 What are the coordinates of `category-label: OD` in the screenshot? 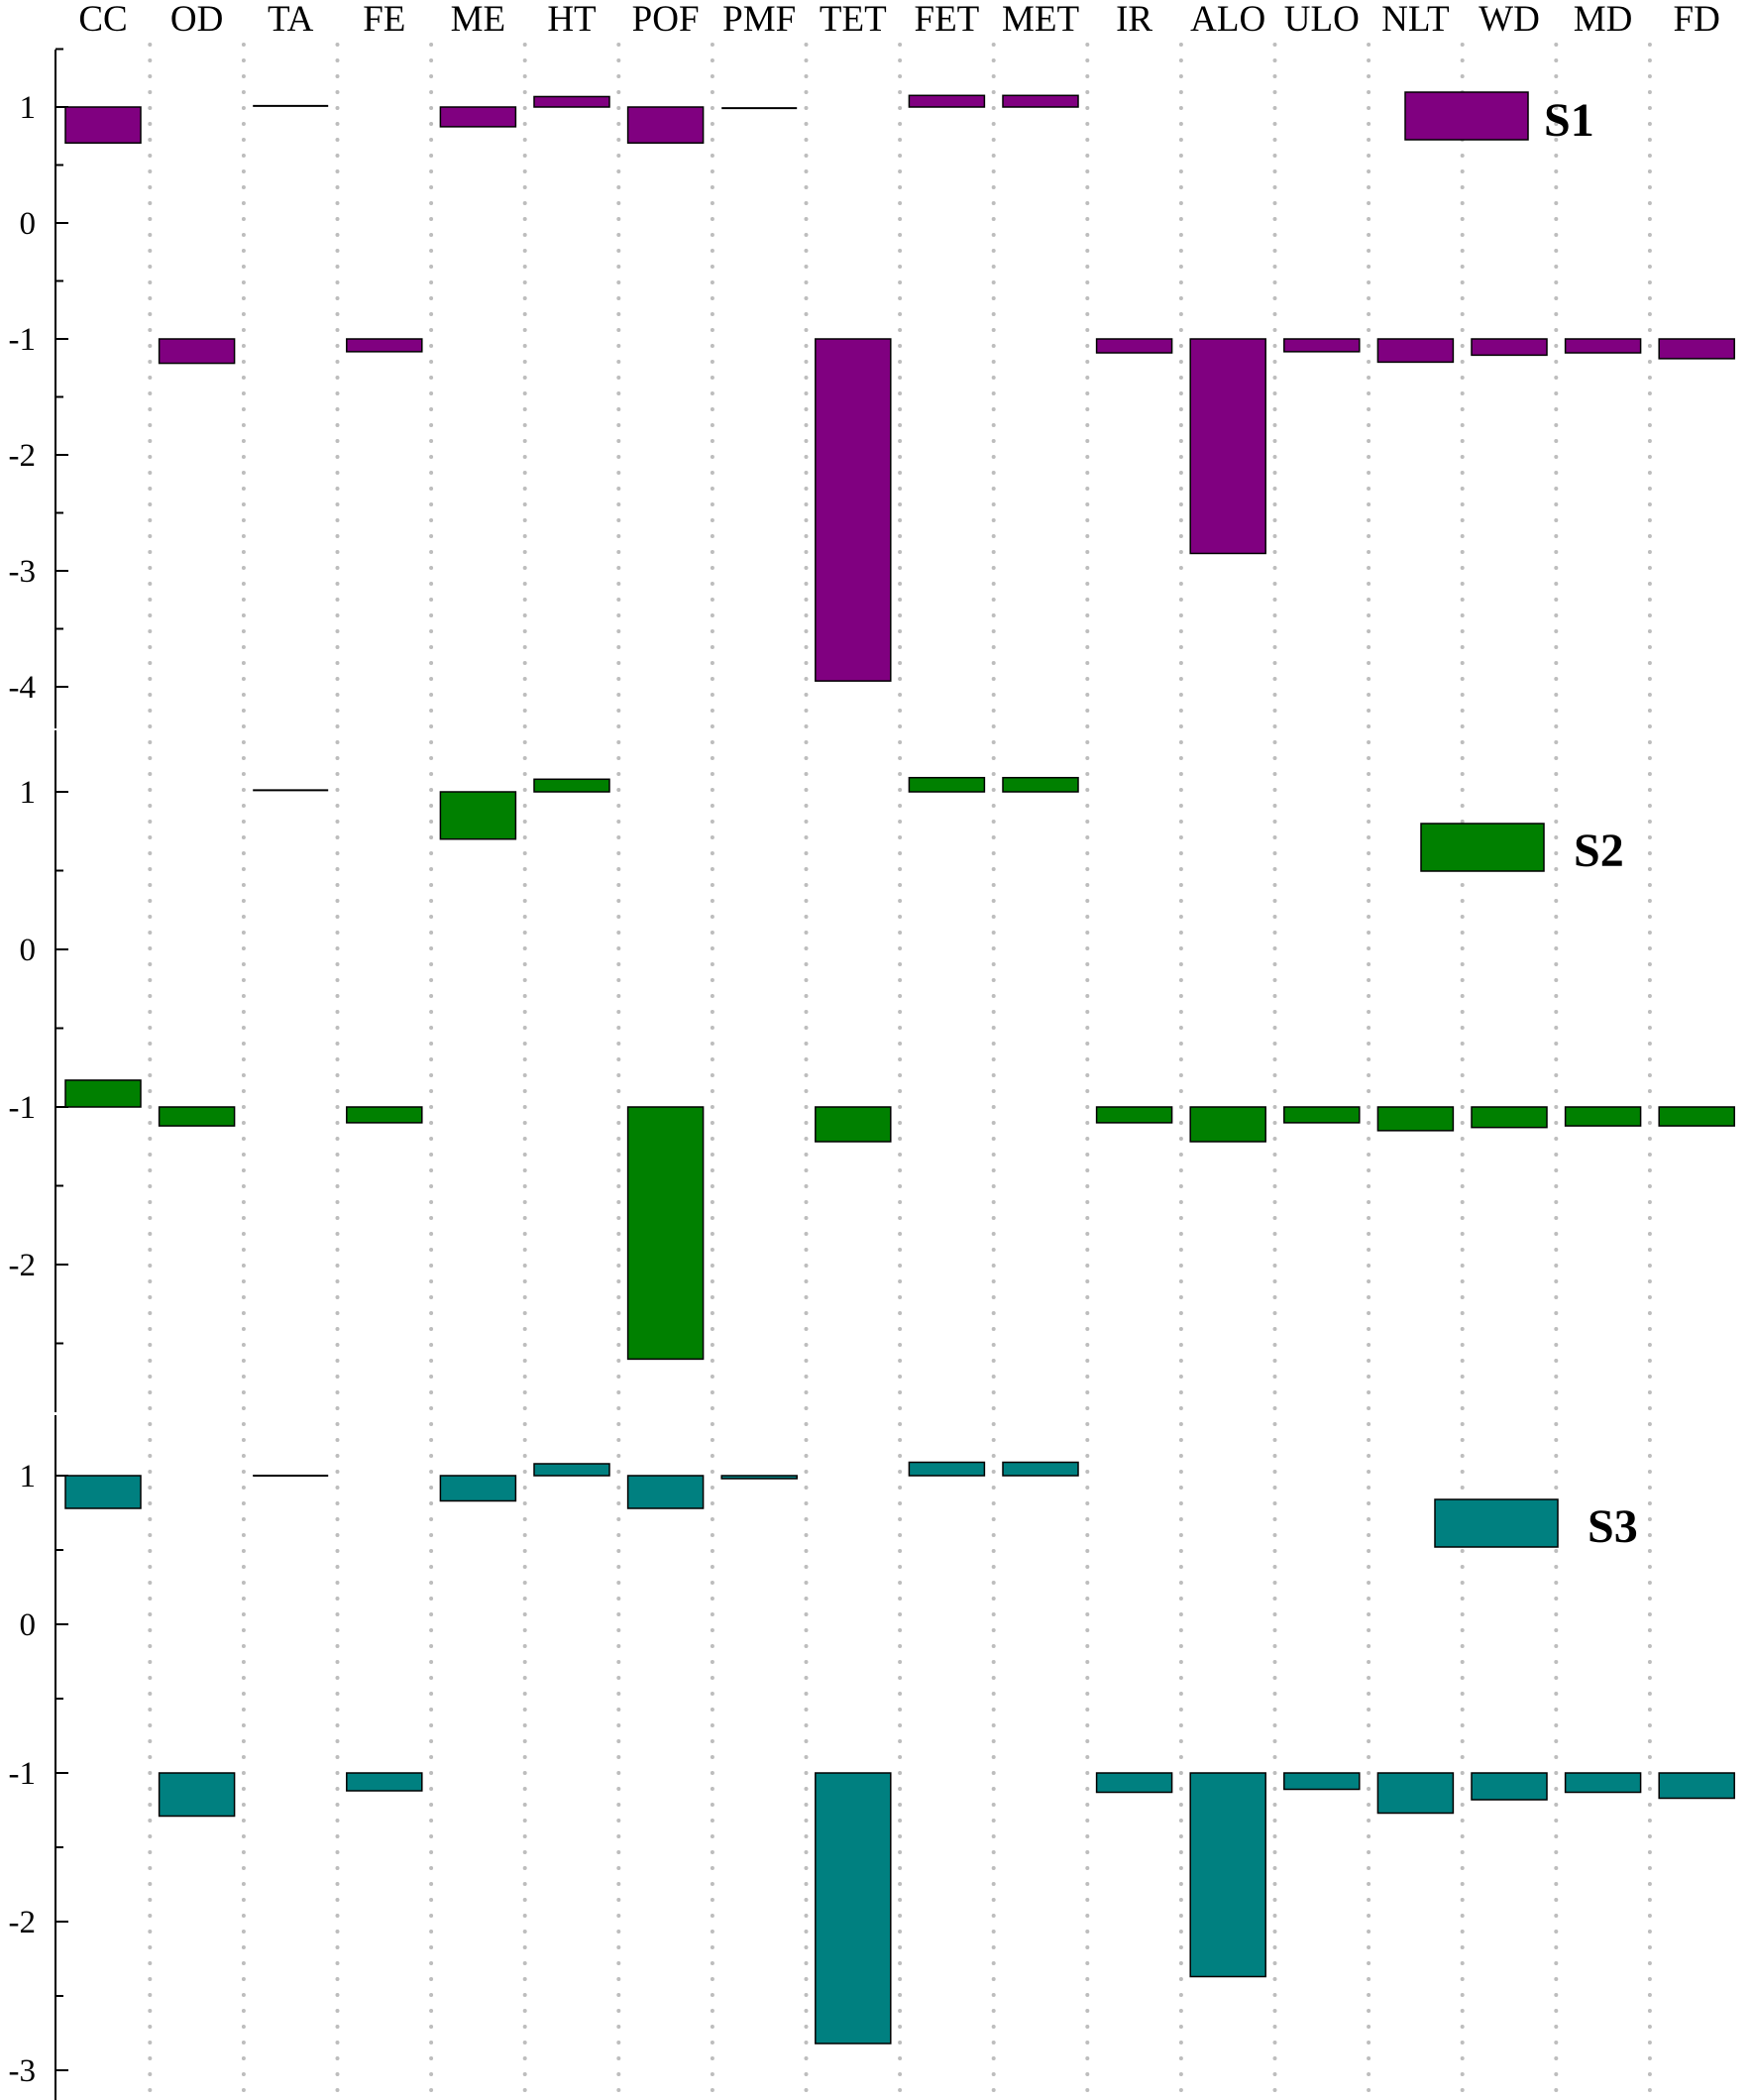 It's located at (197, 20).